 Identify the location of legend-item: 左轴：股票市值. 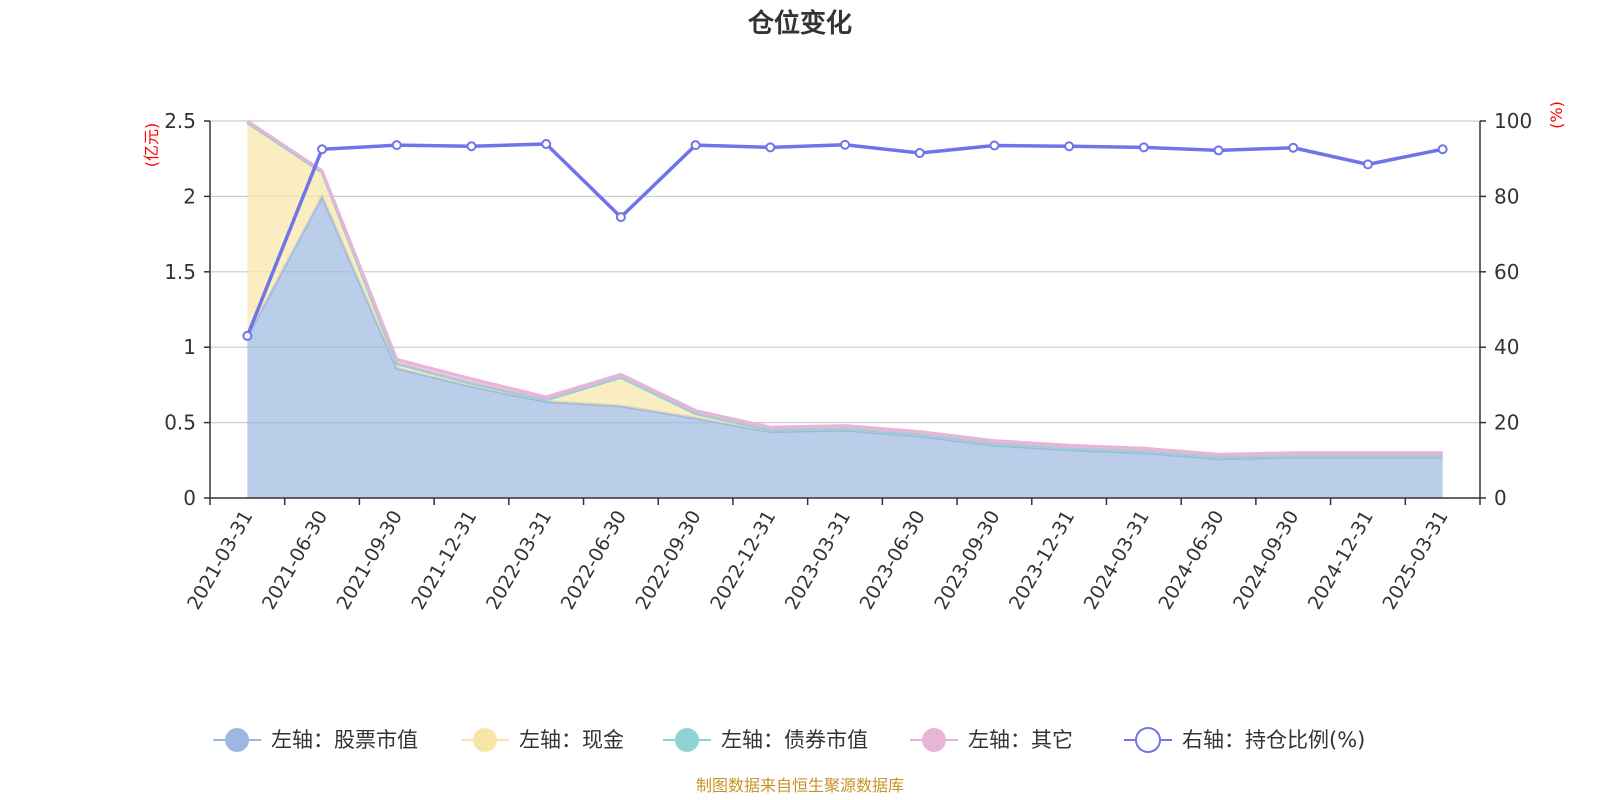
(315, 740).